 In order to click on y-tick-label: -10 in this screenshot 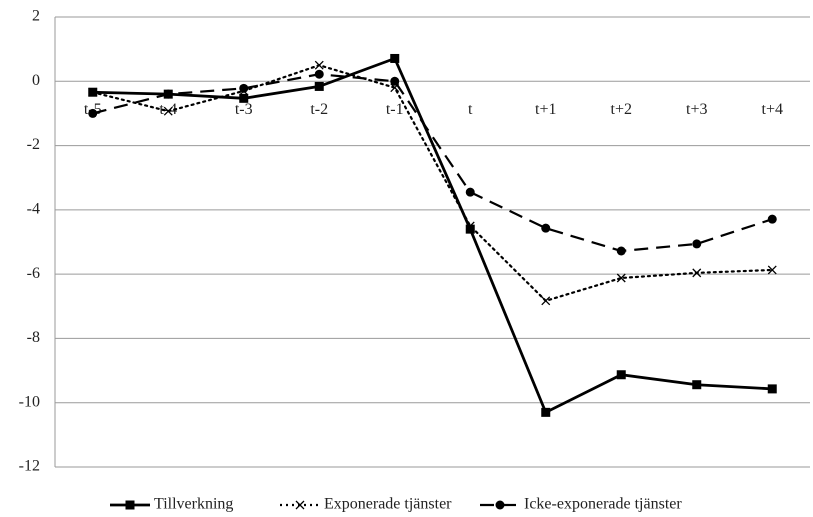, I will do `click(29, 401)`.